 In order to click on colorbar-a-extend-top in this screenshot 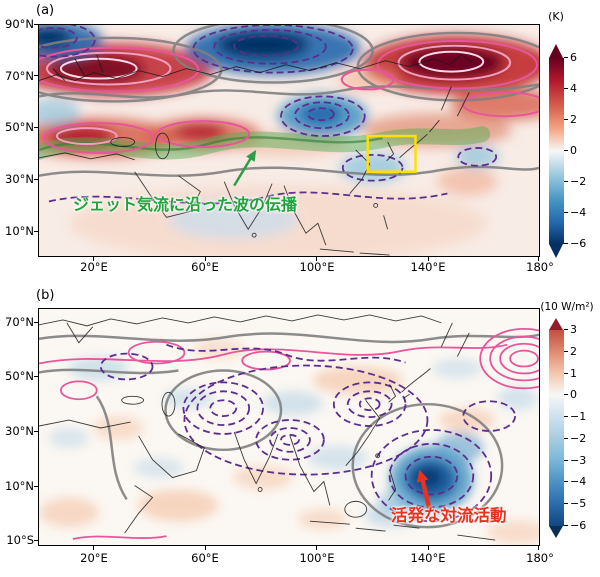, I will do `click(556, 51)`.